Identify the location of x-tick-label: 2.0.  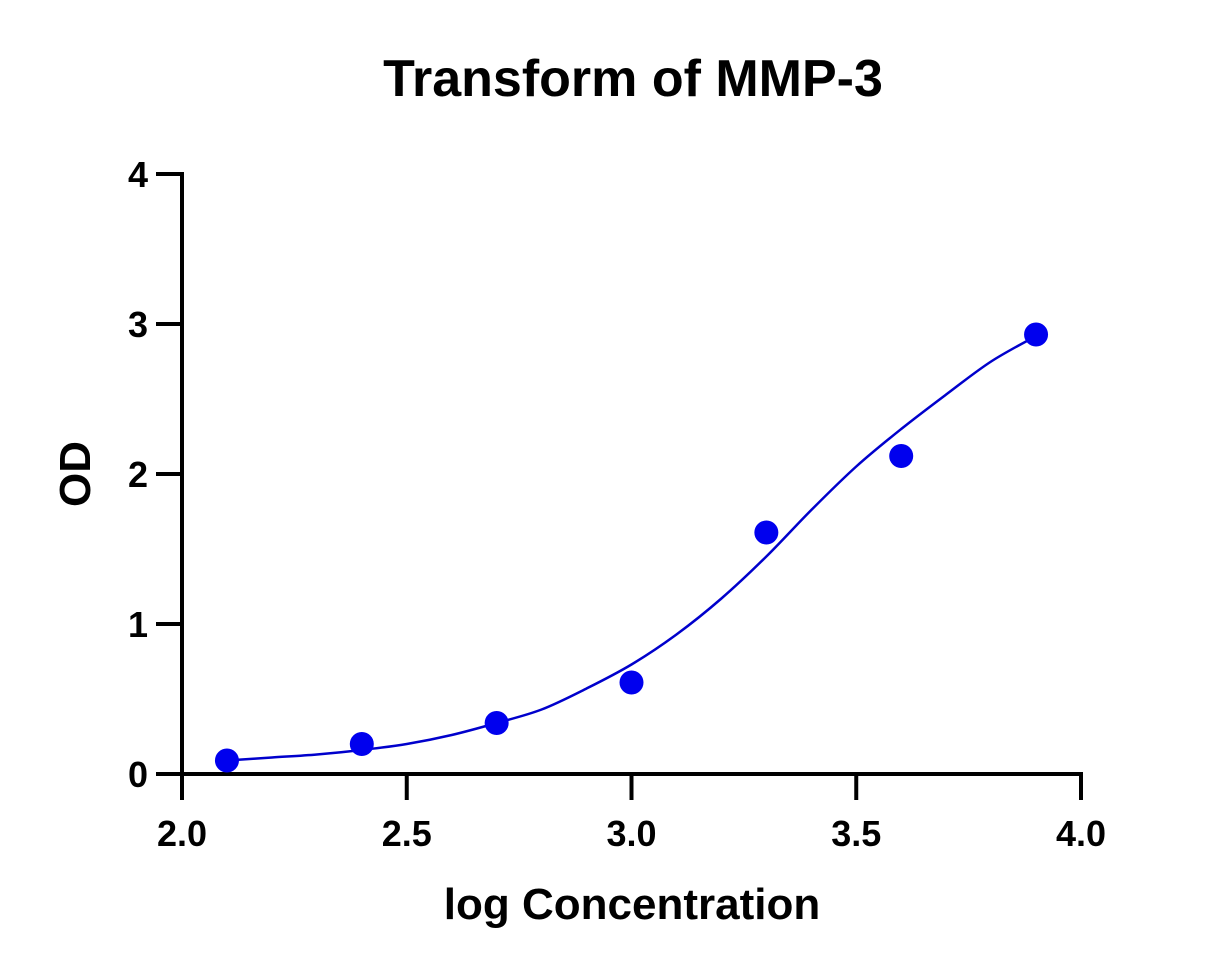
(182, 833).